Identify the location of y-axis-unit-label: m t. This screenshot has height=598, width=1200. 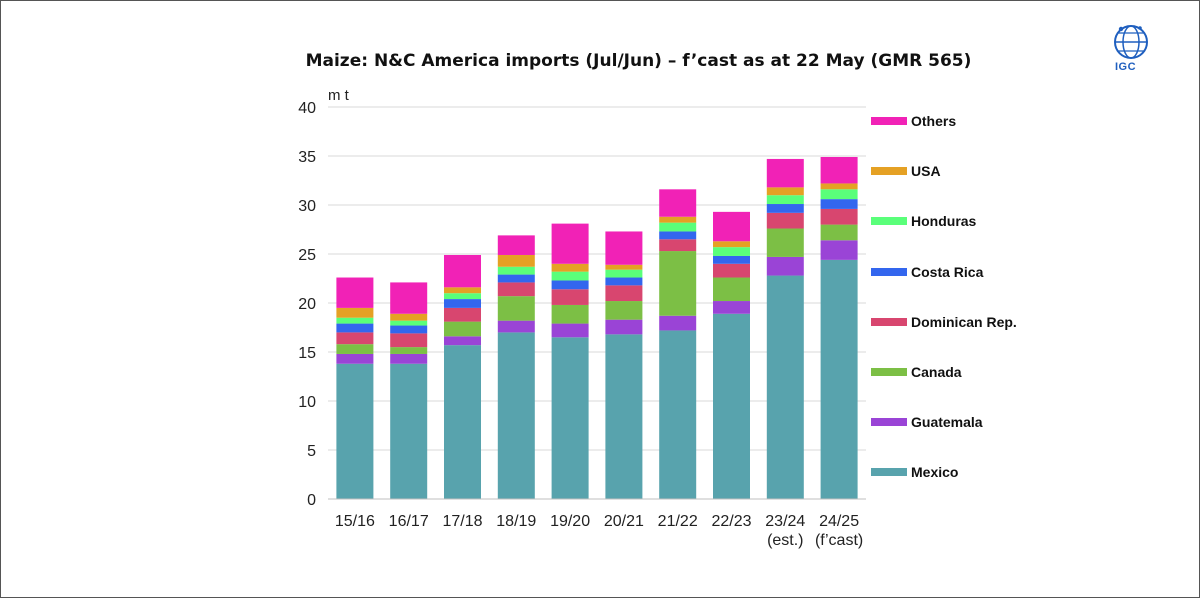
(338, 95).